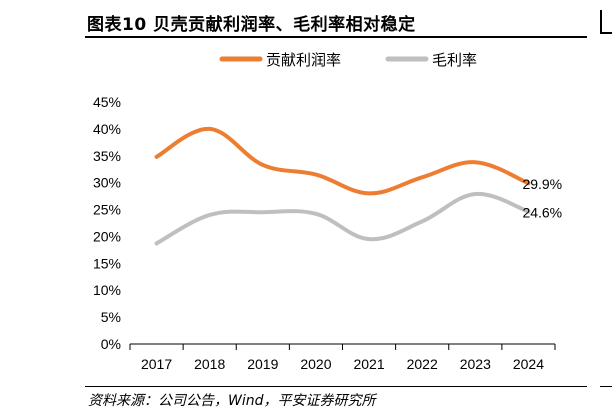 The width and height of the screenshot is (612, 420). I want to click on adjacent-figure-rule, so click(606, 386).